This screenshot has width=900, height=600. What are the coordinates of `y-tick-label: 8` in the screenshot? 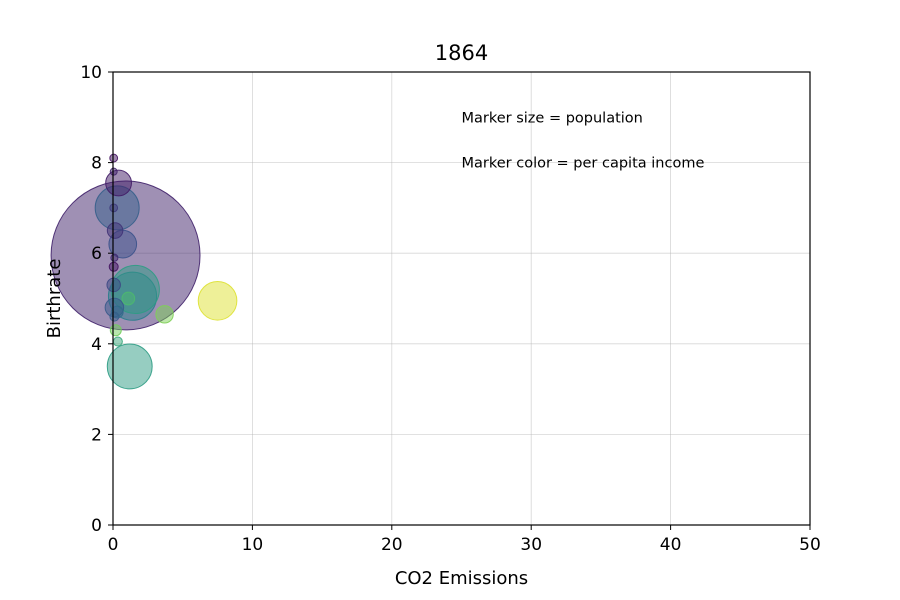 It's located at (96, 164).